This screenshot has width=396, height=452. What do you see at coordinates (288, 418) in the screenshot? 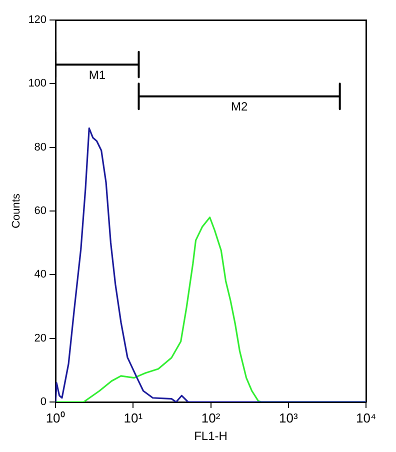
I see `x-tick-label: 10³` at bounding box center [288, 418].